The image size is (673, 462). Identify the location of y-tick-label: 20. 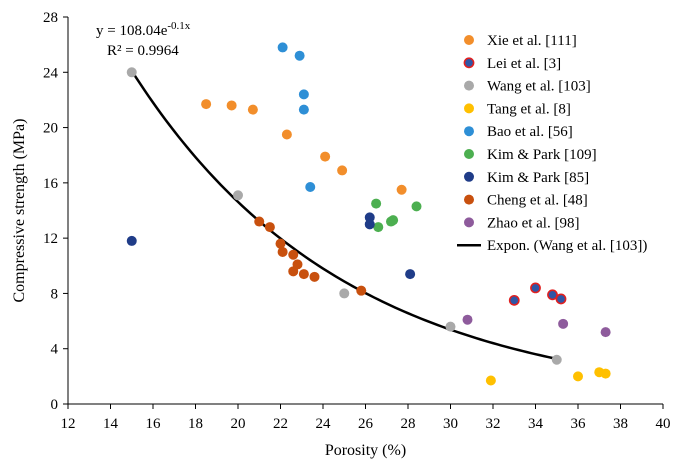
(50, 129).